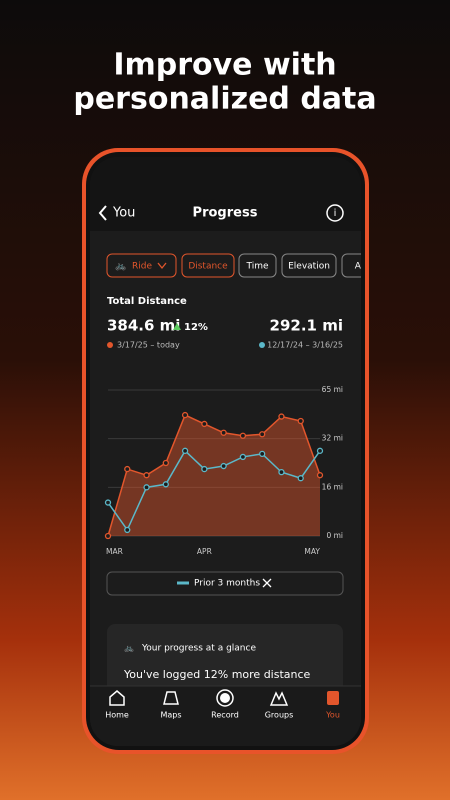  I want to click on tab-label: Maps, so click(170, 715).